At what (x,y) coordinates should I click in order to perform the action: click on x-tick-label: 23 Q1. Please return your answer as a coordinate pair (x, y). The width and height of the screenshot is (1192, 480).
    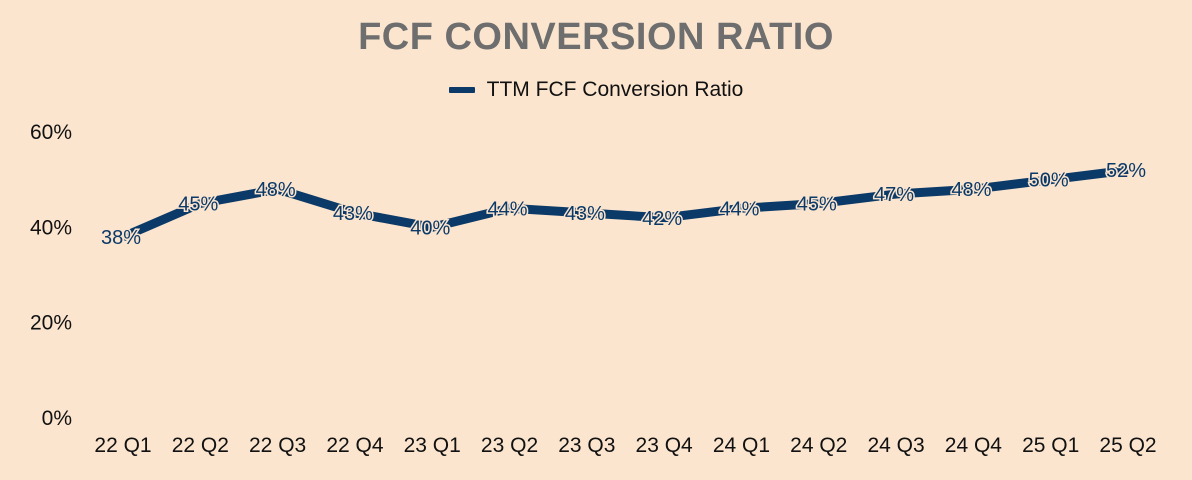
    Looking at the image, I should click on (432, 445).